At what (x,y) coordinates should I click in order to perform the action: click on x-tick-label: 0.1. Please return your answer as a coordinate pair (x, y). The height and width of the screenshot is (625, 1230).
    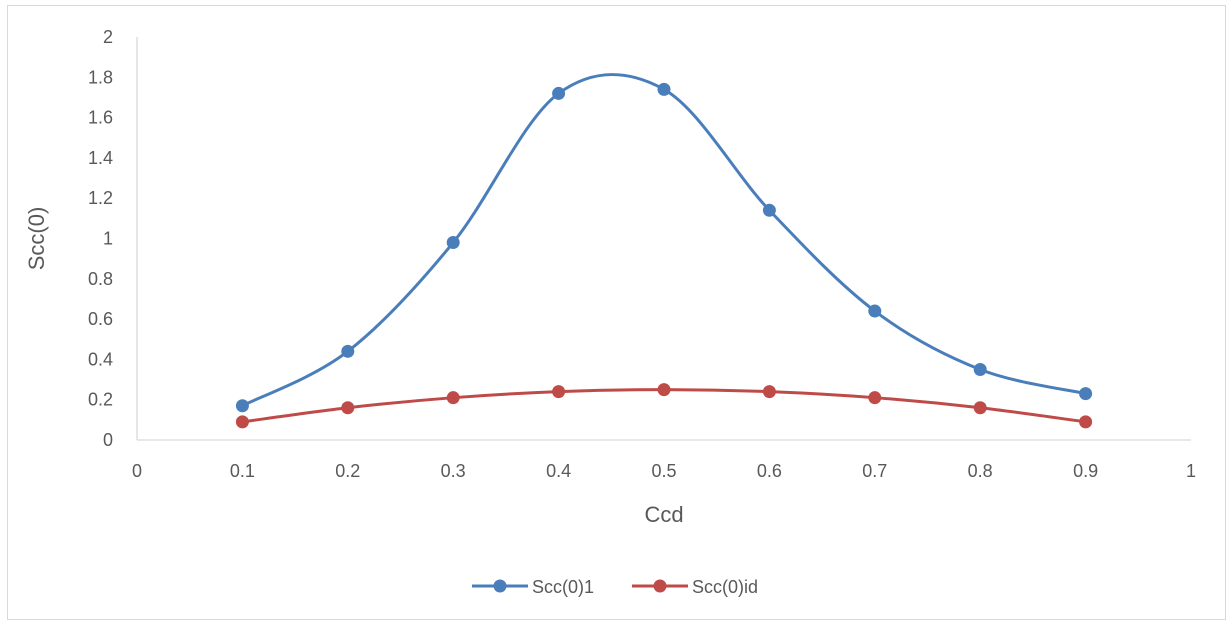
    Looking at the image, I should click on (242, 471).